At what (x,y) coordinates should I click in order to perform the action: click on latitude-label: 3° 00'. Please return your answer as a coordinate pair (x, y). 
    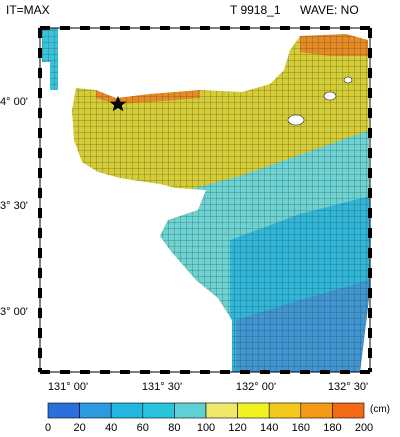
    Looking at the image, I should click on (14, 312).